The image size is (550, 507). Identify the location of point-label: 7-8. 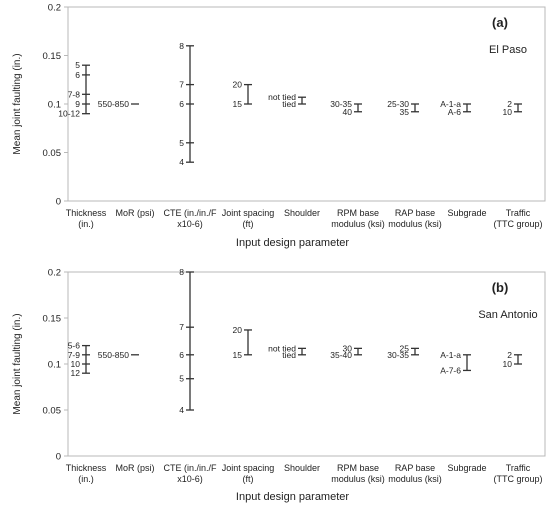
(74, 94).